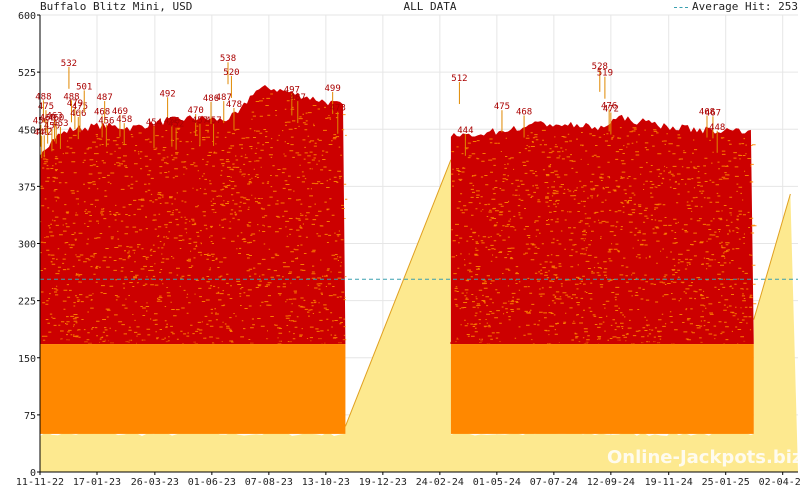 Image resolution: width=800 pixels, height=490 pixels. Describe the element at coordinates (681, 7) in the screenshot. I see `average-line-swatch` at that location.